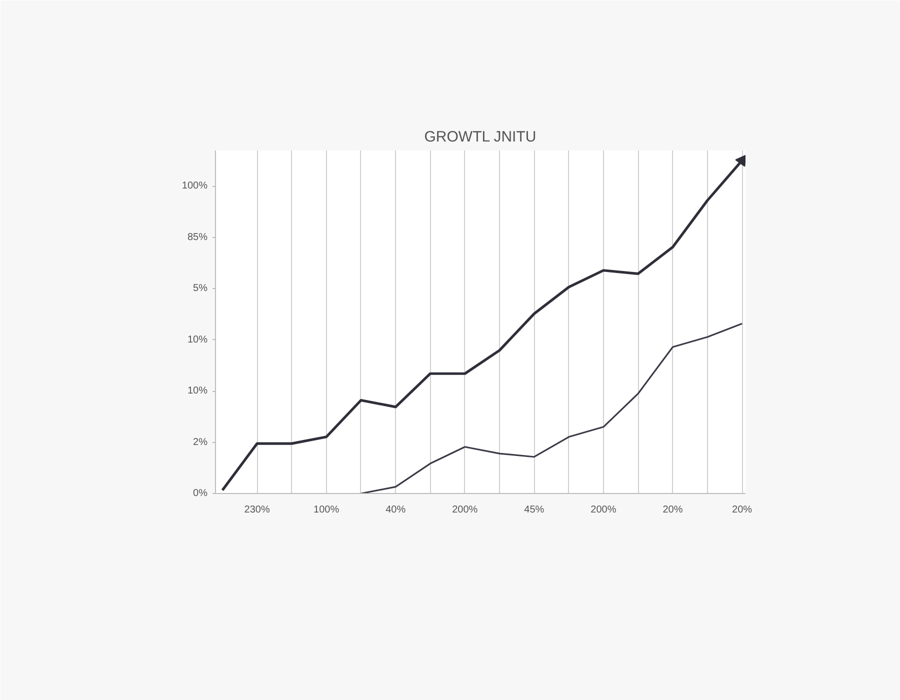  Describe the element at coordinates (534, 510) in the screenshot. I see `x-tick-label: 45%` at that location.